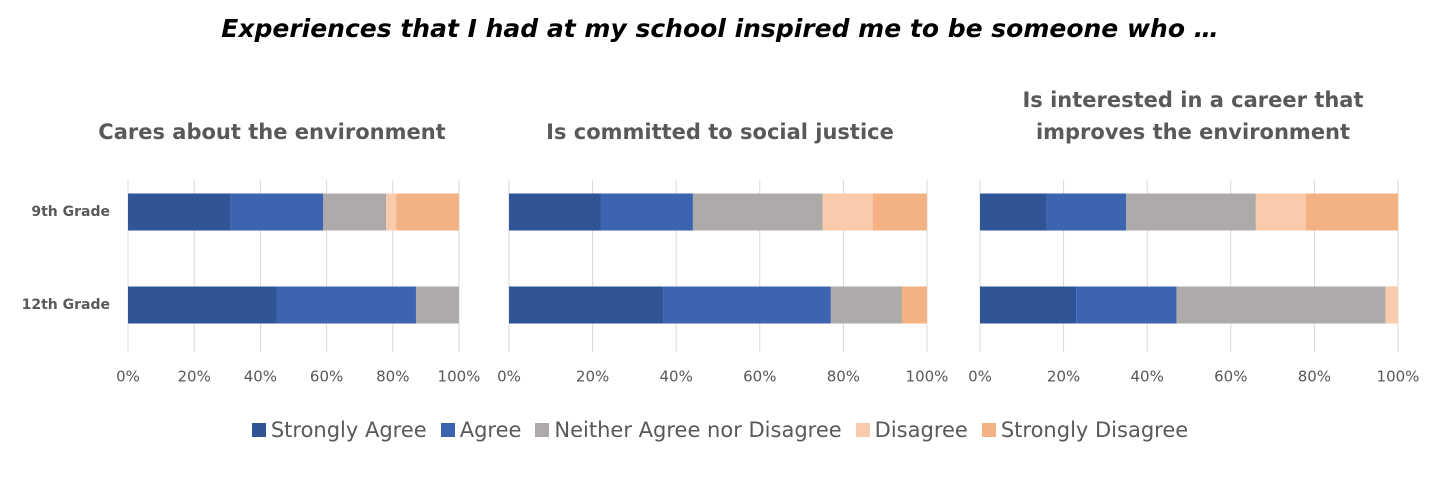 The image size is (1440, 480). I want to click on legend-item: Strongly Disagree, so click(1085, 430).